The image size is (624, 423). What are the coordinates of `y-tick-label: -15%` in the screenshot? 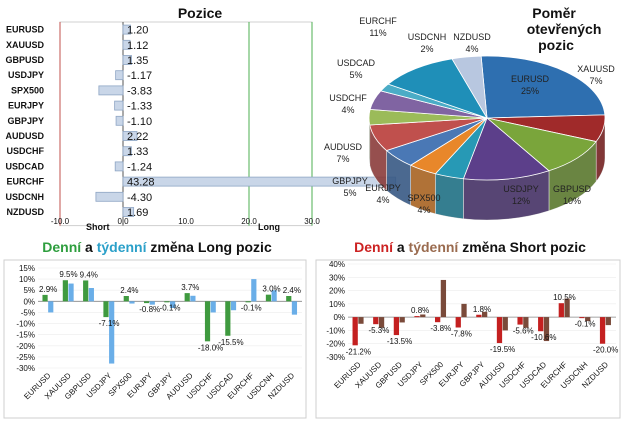 It's located at (25, 335).